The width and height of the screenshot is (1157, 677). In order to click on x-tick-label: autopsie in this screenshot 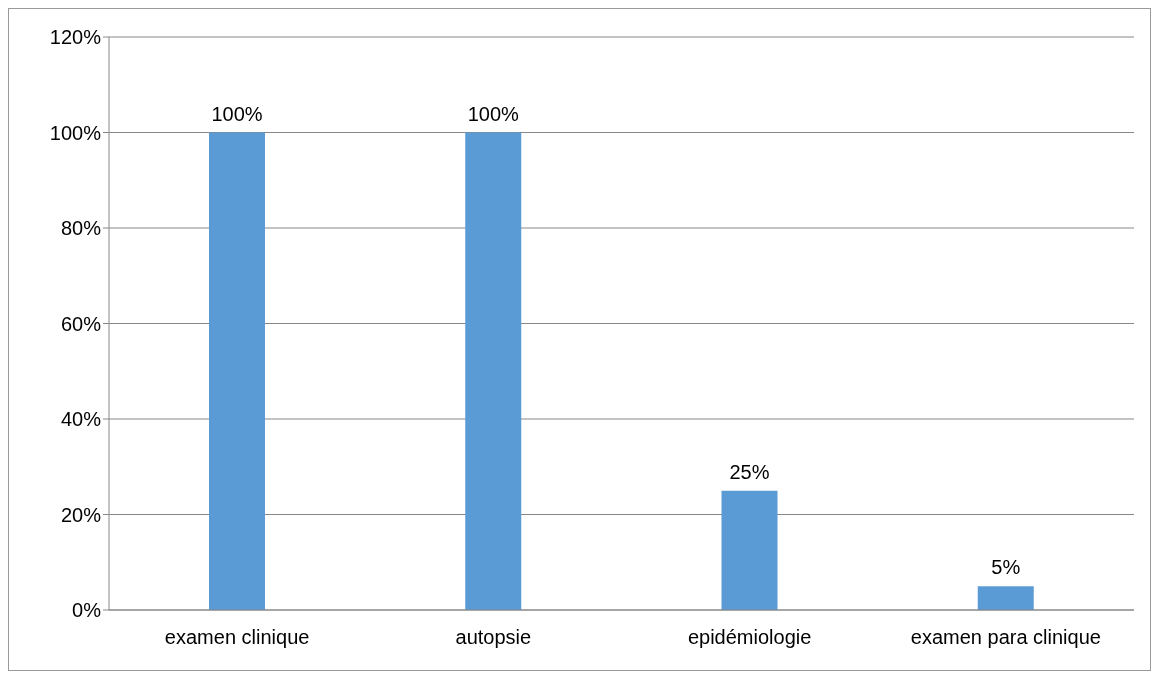, I will do `click(493, 637)`.